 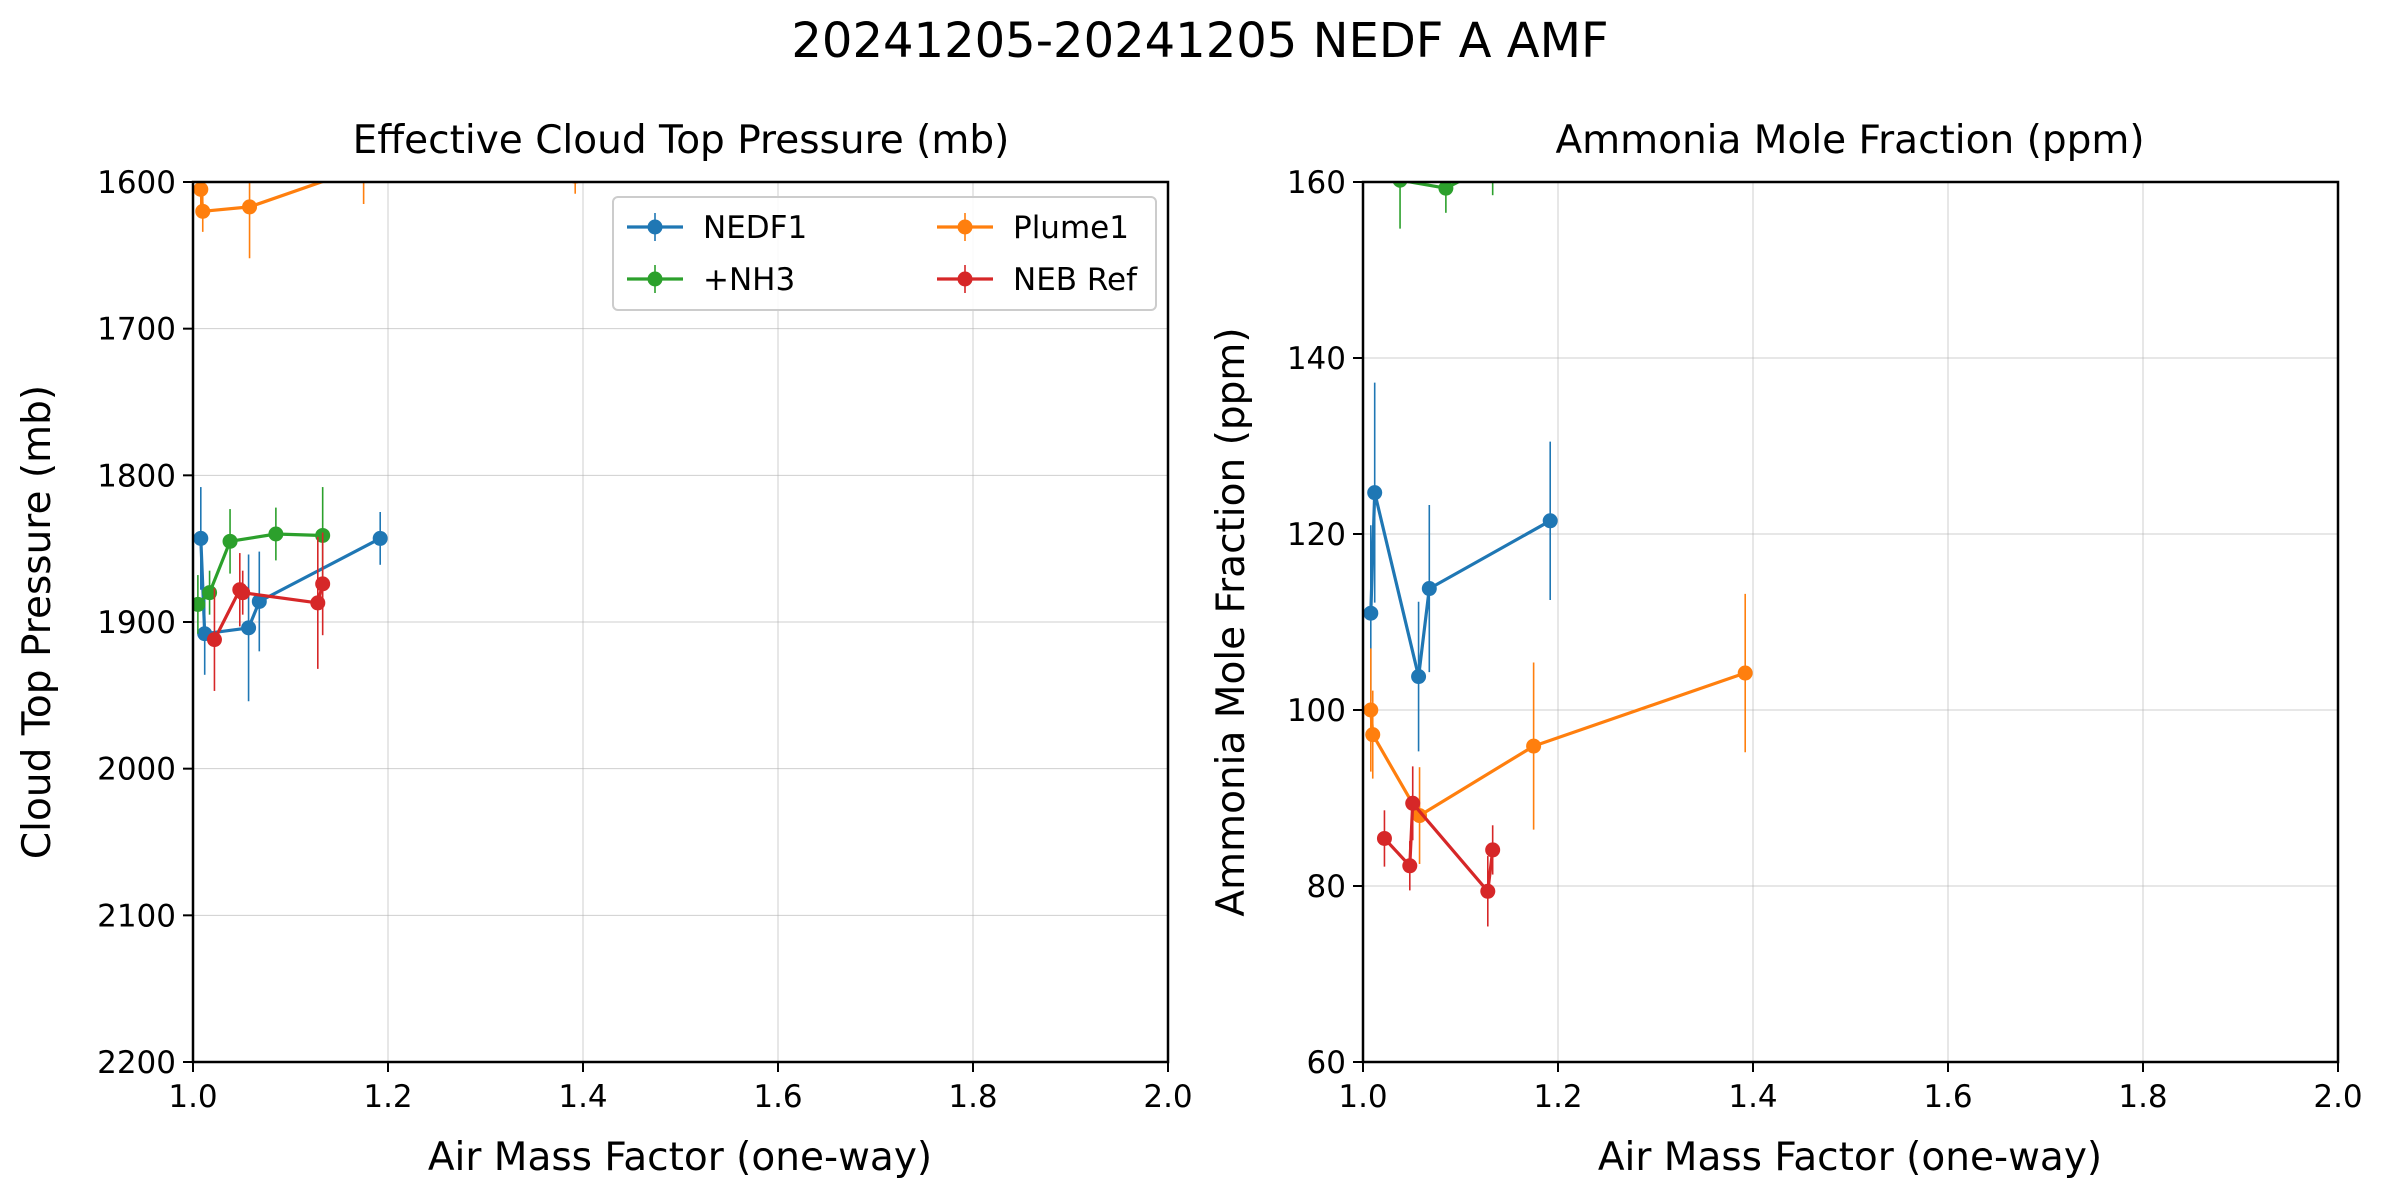 What do you see at coordinates (2337, 1097) in the screenshot?
I see `nh3-xtick-label: 2.0` at bounding box center [2337, 1097].